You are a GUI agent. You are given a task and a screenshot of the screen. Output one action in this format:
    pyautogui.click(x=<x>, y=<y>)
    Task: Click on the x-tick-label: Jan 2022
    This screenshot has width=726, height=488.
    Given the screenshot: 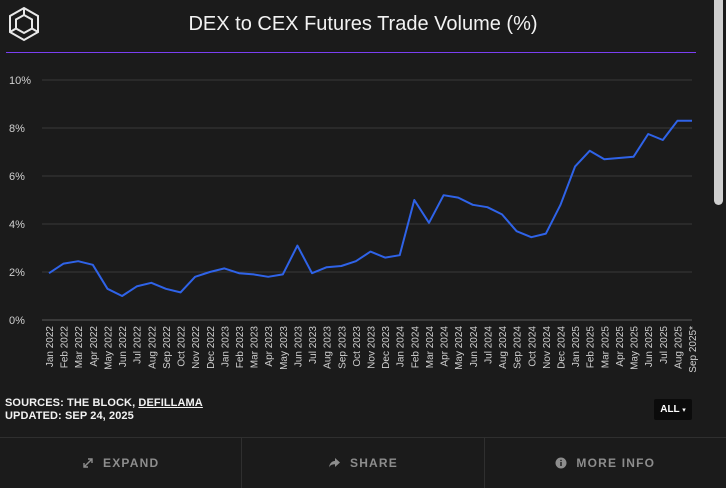 What is the action you would take?
    pyautogui.click(x=50, y=347)
    